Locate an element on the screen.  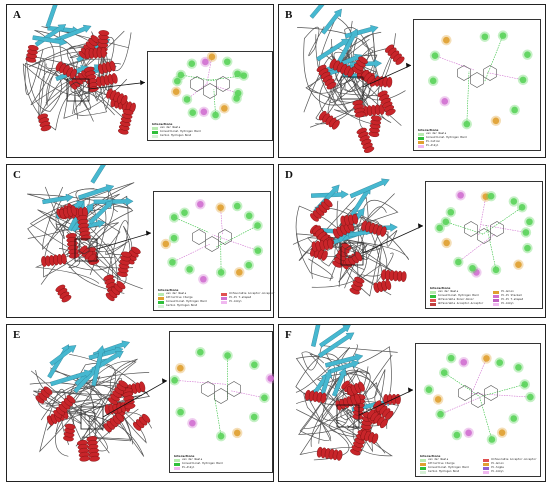
protein-structure is located at coordinates (358, 237).